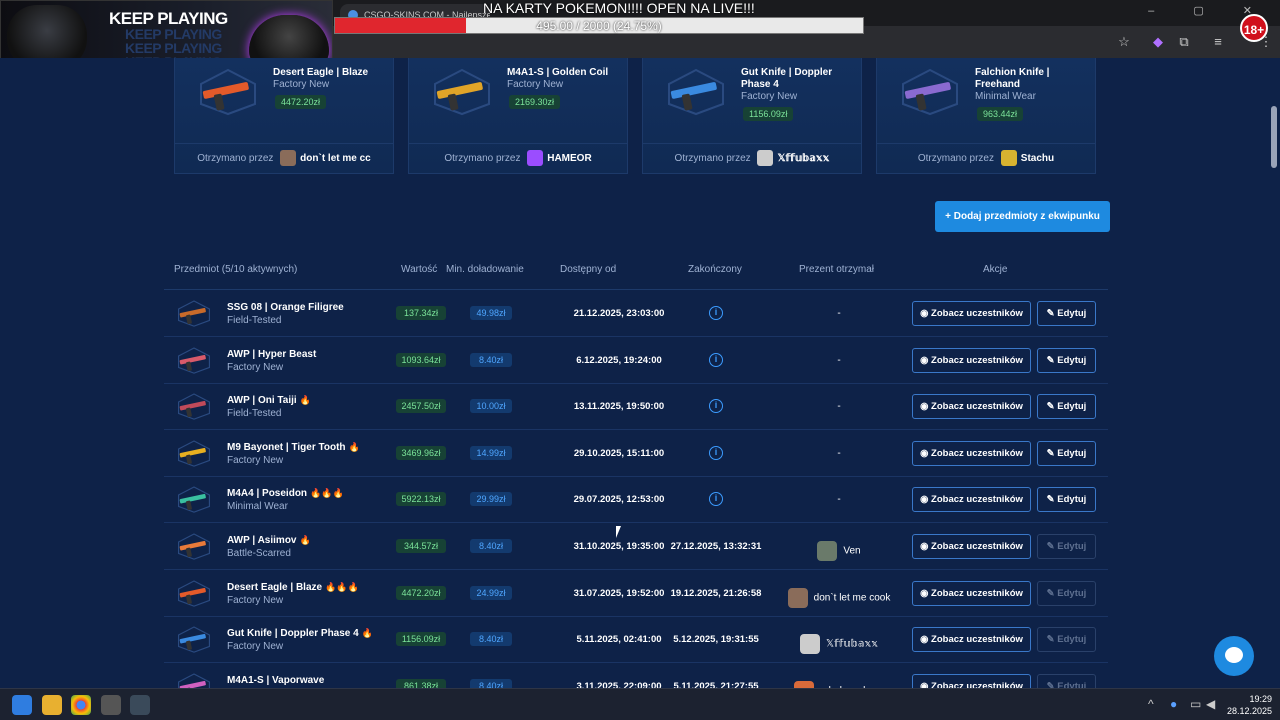 This screenshot has height=720, width=1280. I want to click on card-item-name: Gut Knife | Doppler Phase 4, so click(787, 78).